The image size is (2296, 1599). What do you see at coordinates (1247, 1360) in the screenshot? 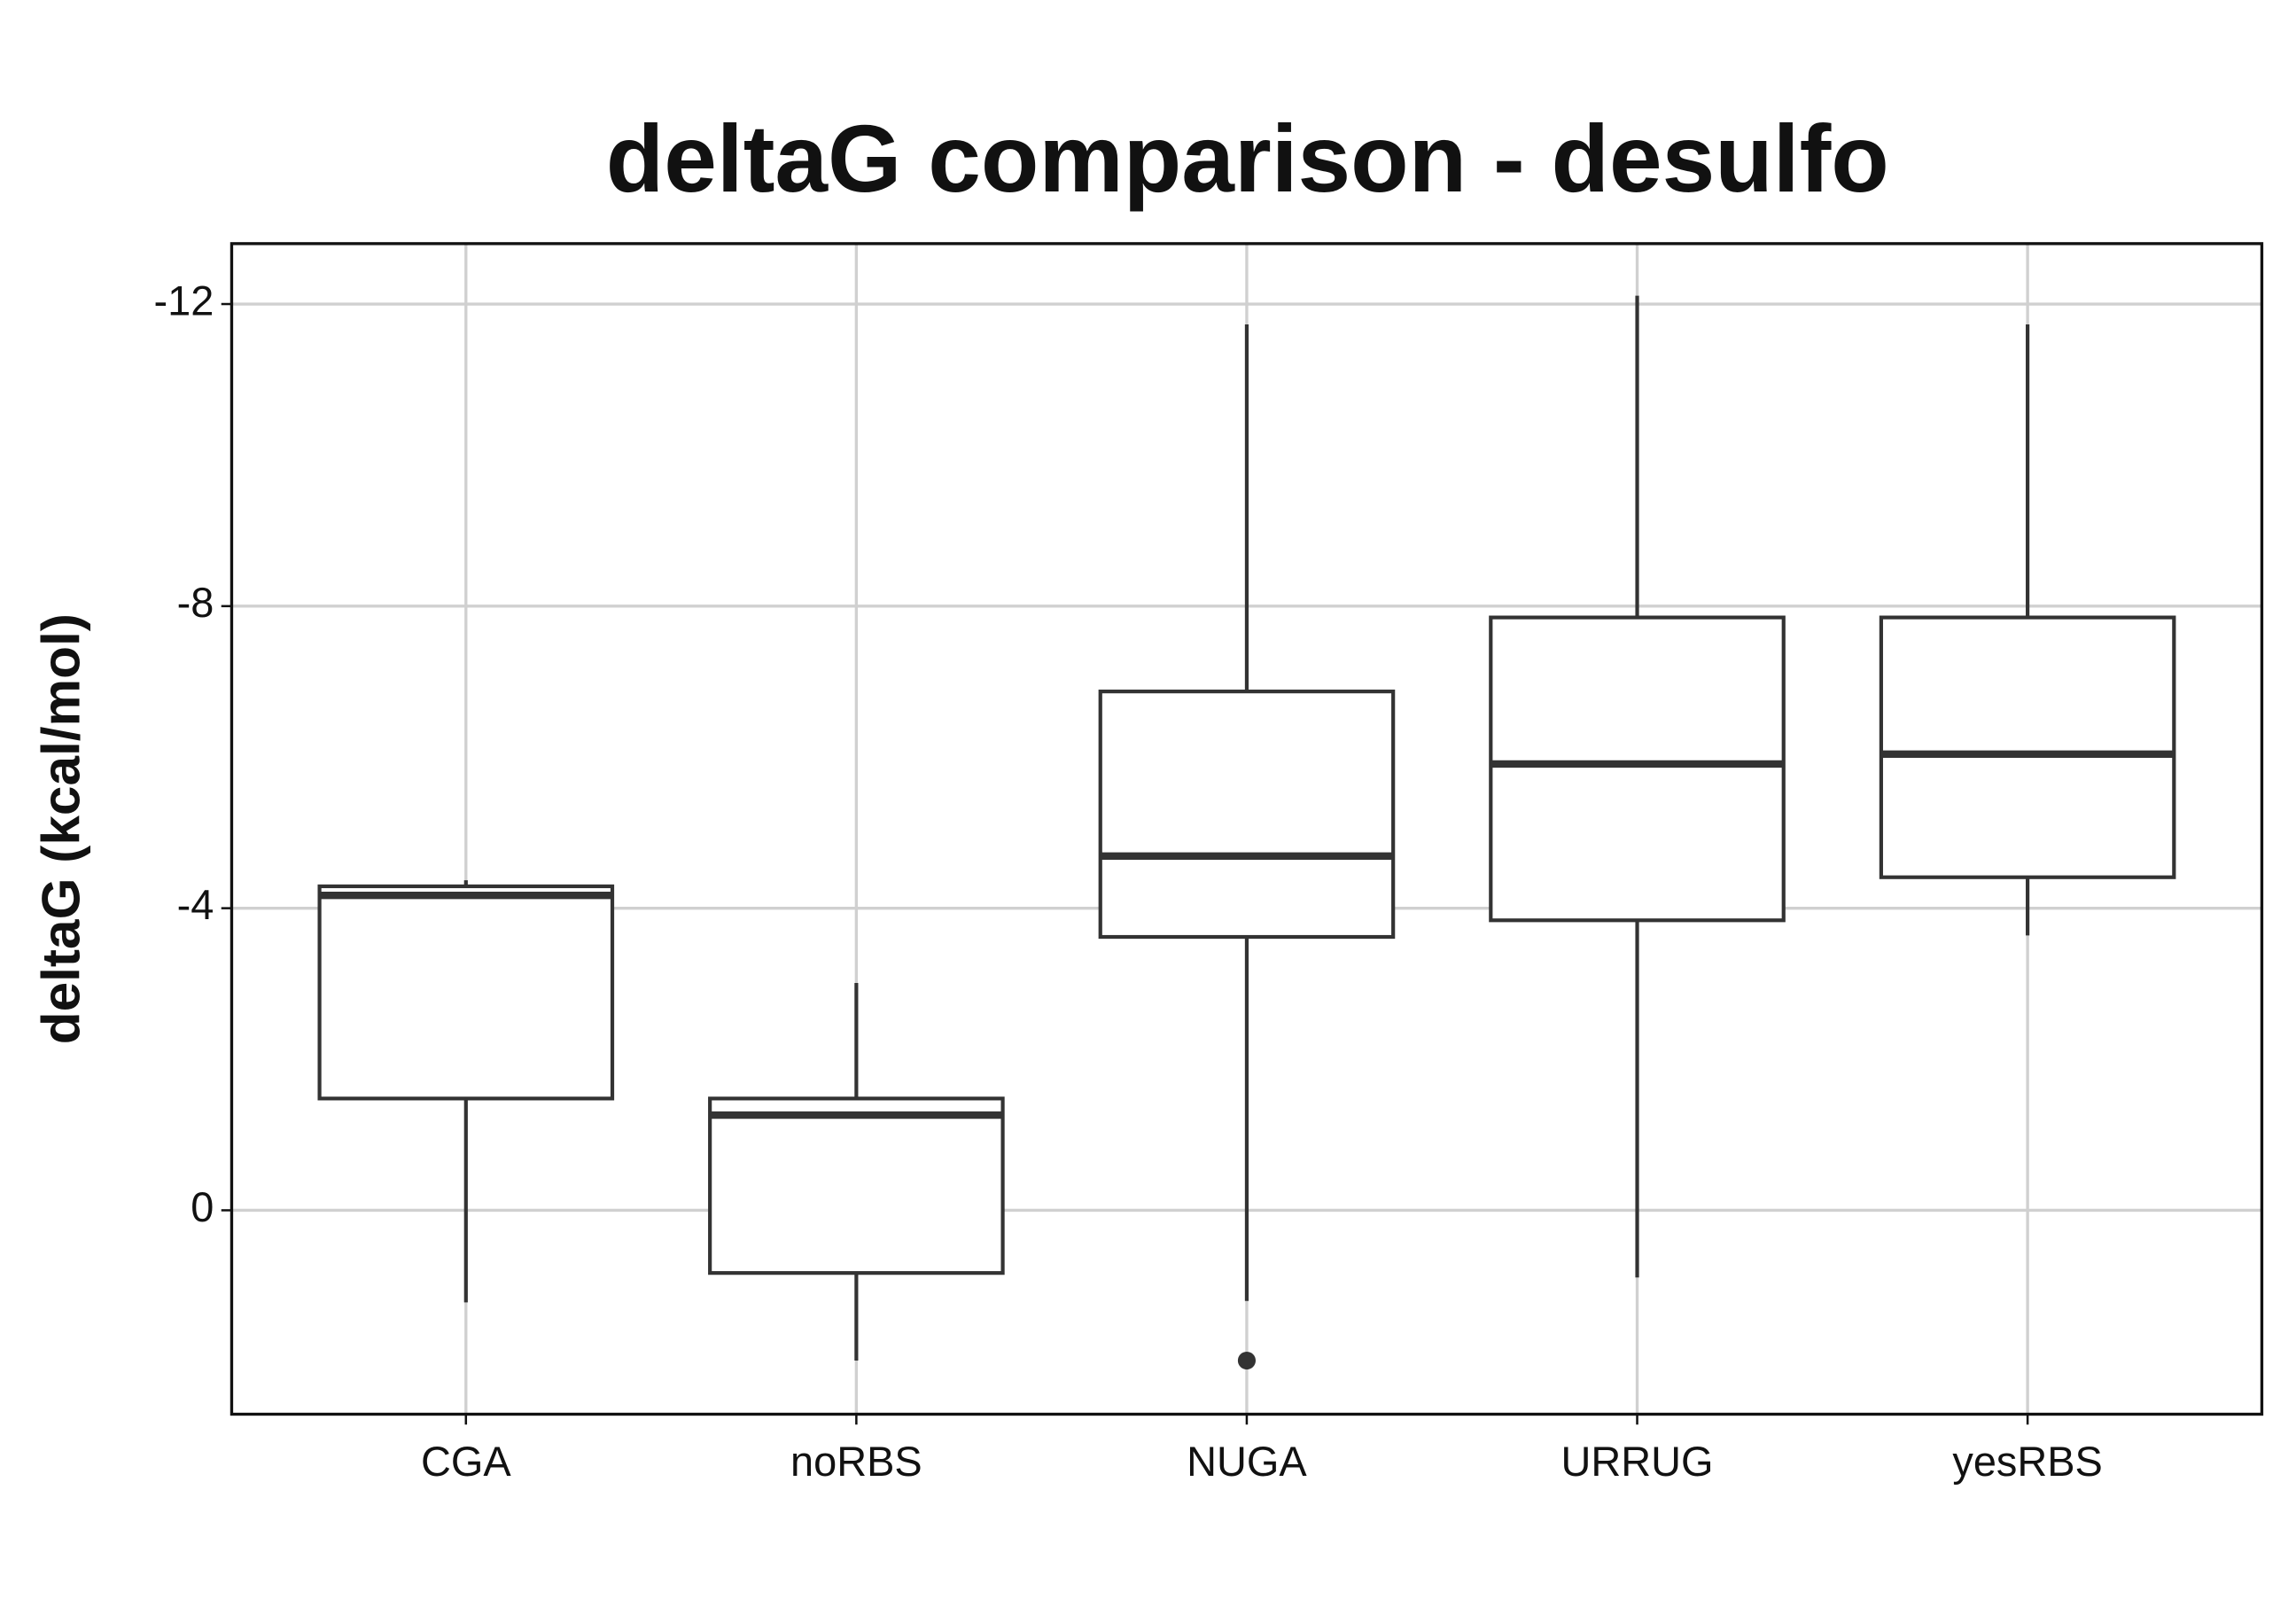
I see `outlier` at bounding box center [1247, 1360].